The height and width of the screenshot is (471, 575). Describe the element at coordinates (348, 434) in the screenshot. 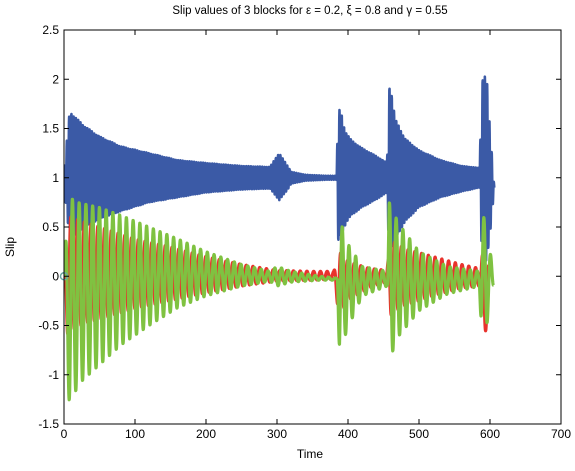

I see `x-tick-label: 400` at that location.